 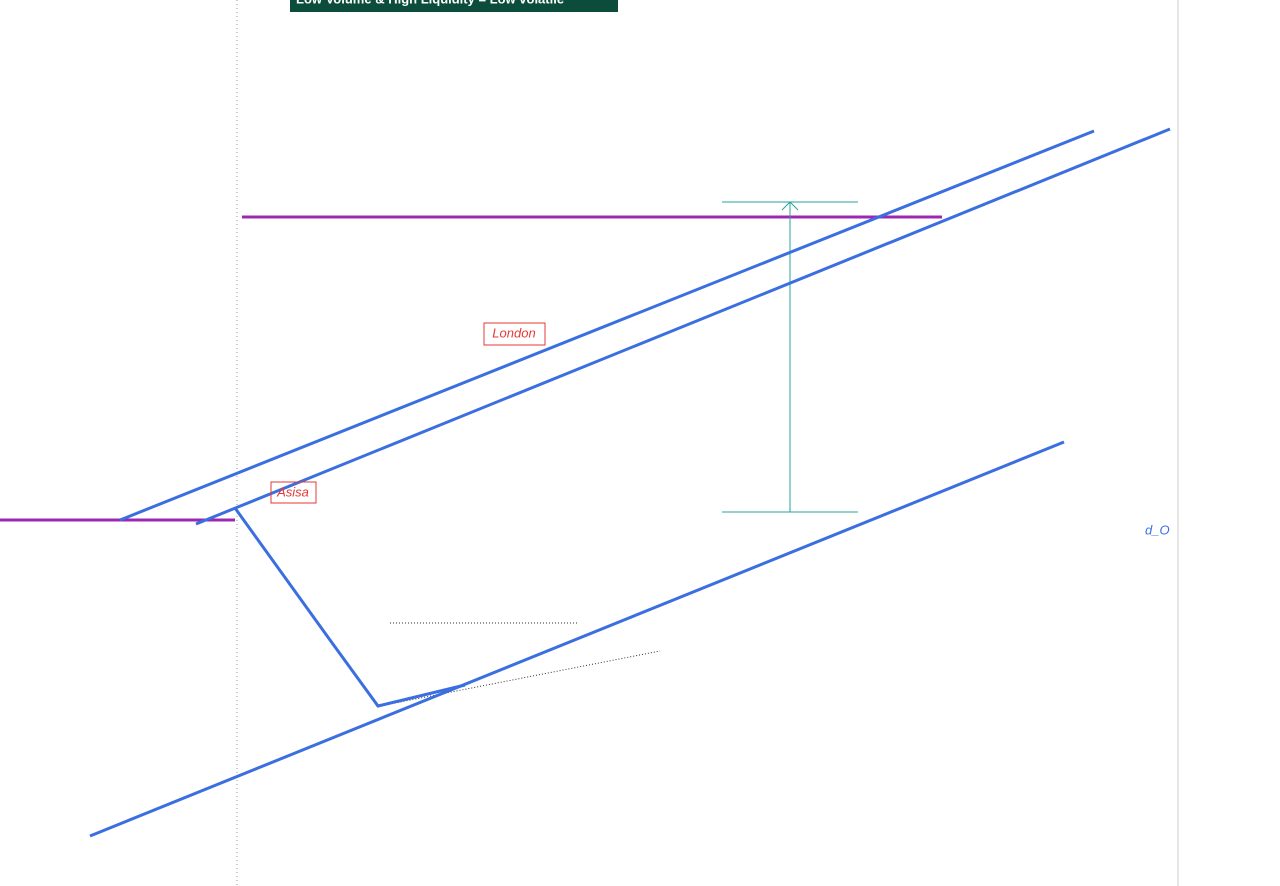 I want to click on annotation: Asisa, so click(x=292, y=491).